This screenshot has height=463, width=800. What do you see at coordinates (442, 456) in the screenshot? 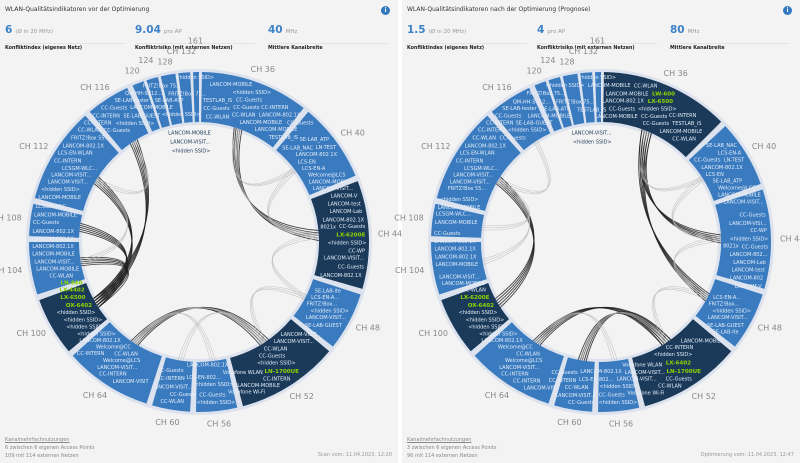
I see `external-summary: 96 mit 114 externen Netzen` at bounding box center [442, 456].